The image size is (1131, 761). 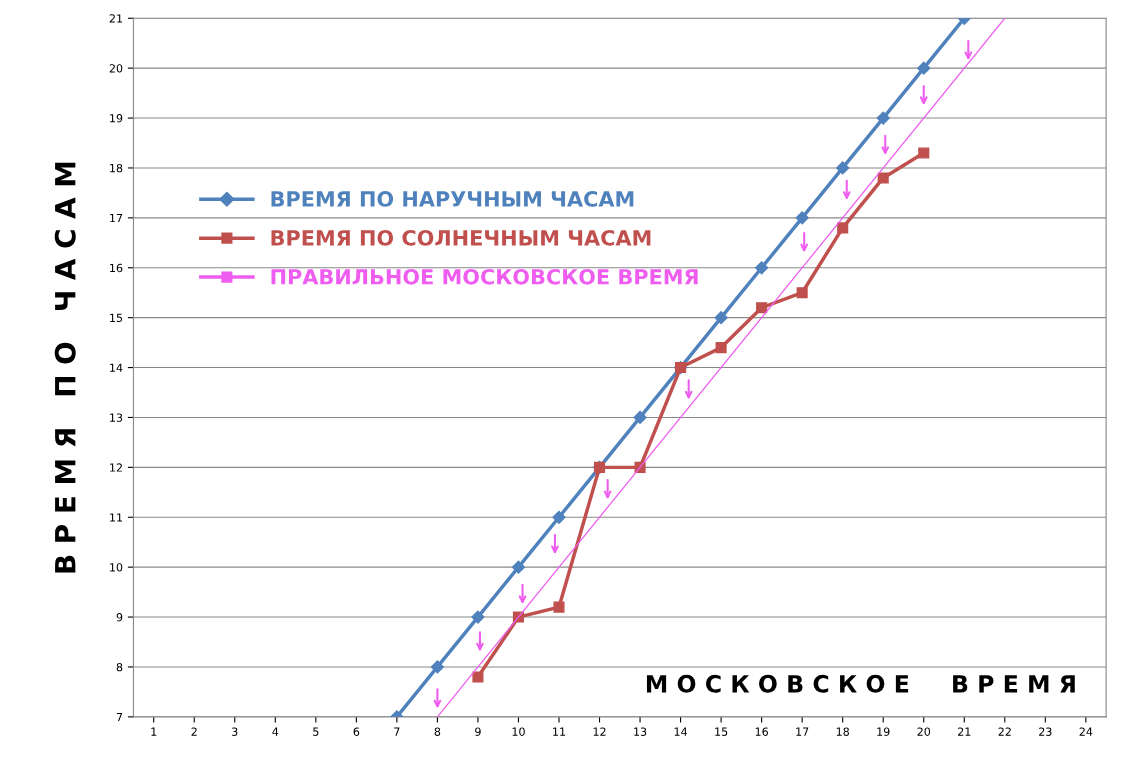 What do you see at coordinates (1045, 731) in the screenshot?
I see `x-tick-label: 23` at bounding box center [1045, 731].